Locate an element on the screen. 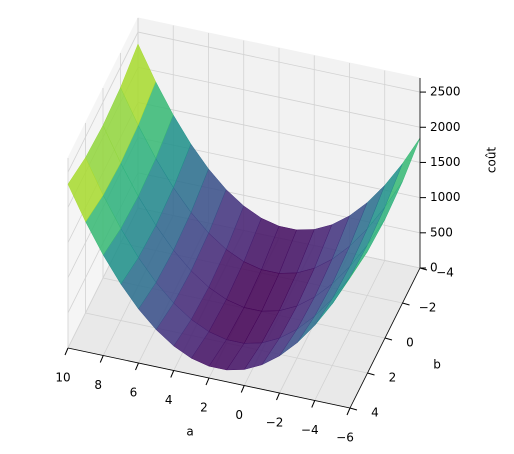 Image resolution: width=514 pixels, height=454 pixels. y-tick-label: 4 is located at coordinates (375, 413).